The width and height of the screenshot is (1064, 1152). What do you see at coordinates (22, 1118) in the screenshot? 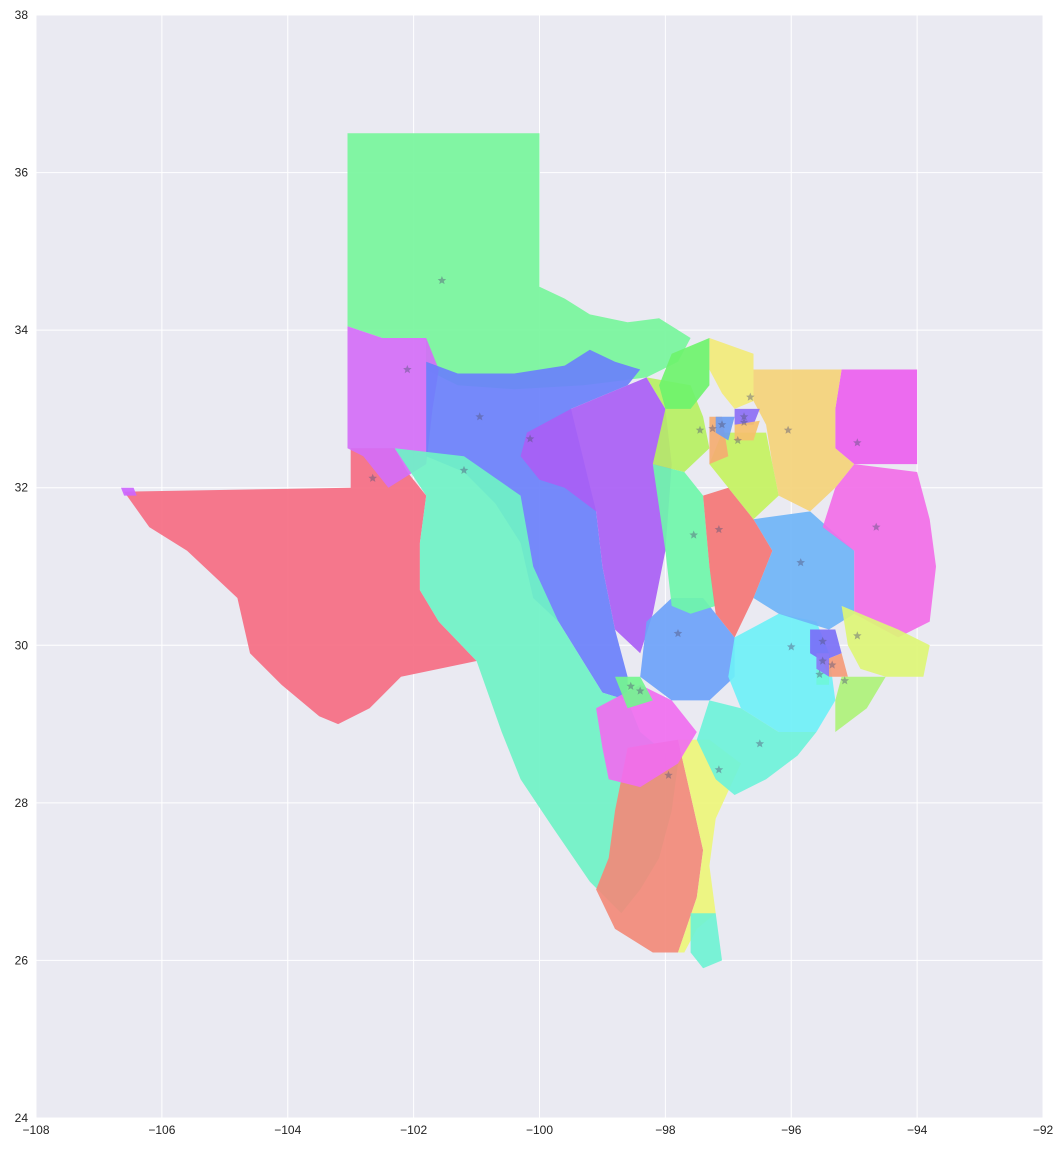
I see `y-tick-label: 24` at bounding box center [22, 1118].